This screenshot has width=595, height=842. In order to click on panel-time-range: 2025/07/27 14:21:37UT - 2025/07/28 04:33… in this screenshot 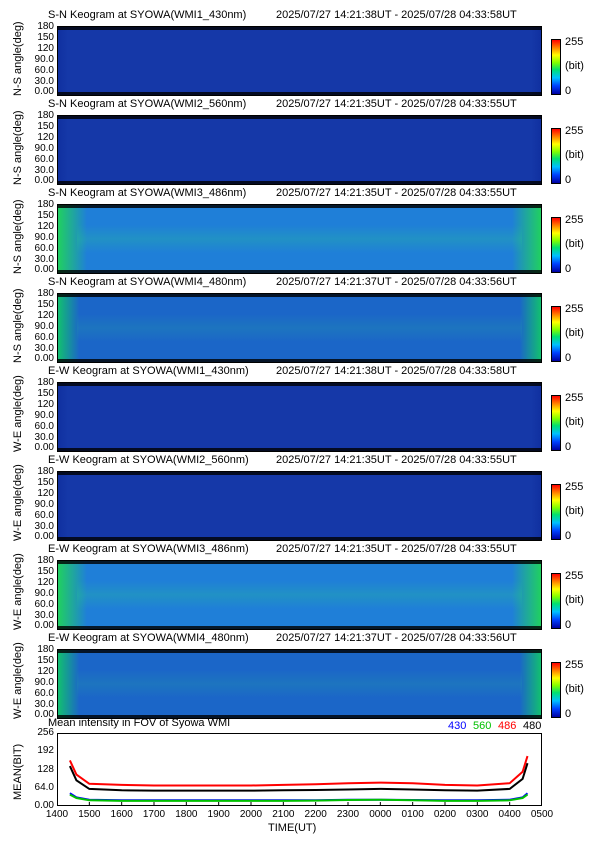, I will do `click(396, 638)`.